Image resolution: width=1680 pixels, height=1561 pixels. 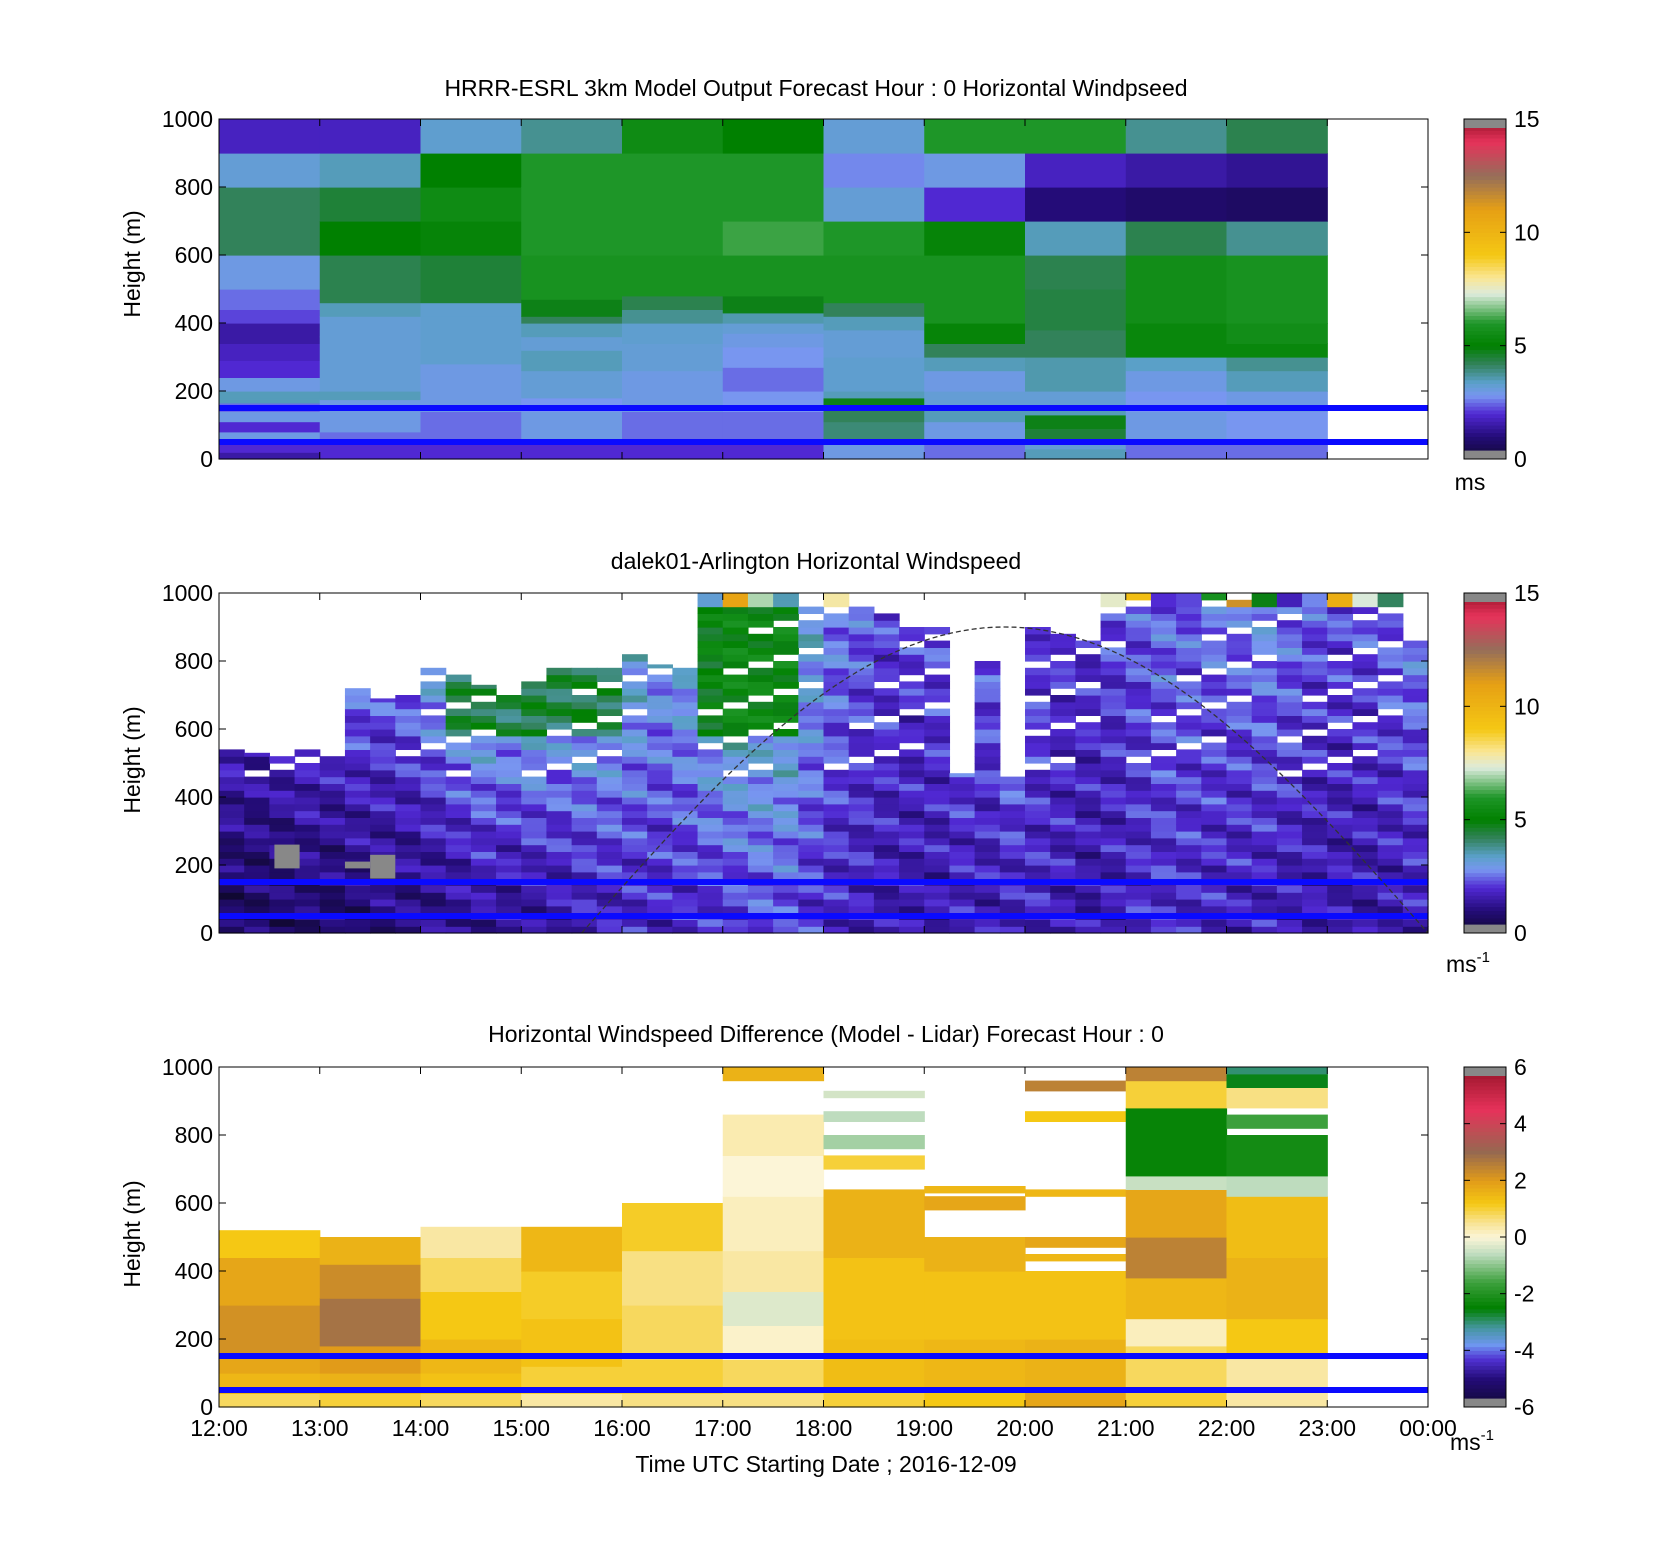 What do you see at coordinates (824, 1428) in the screenshot?
I see `x-tick-label: 18:00` at bounding box center [824, 1428].